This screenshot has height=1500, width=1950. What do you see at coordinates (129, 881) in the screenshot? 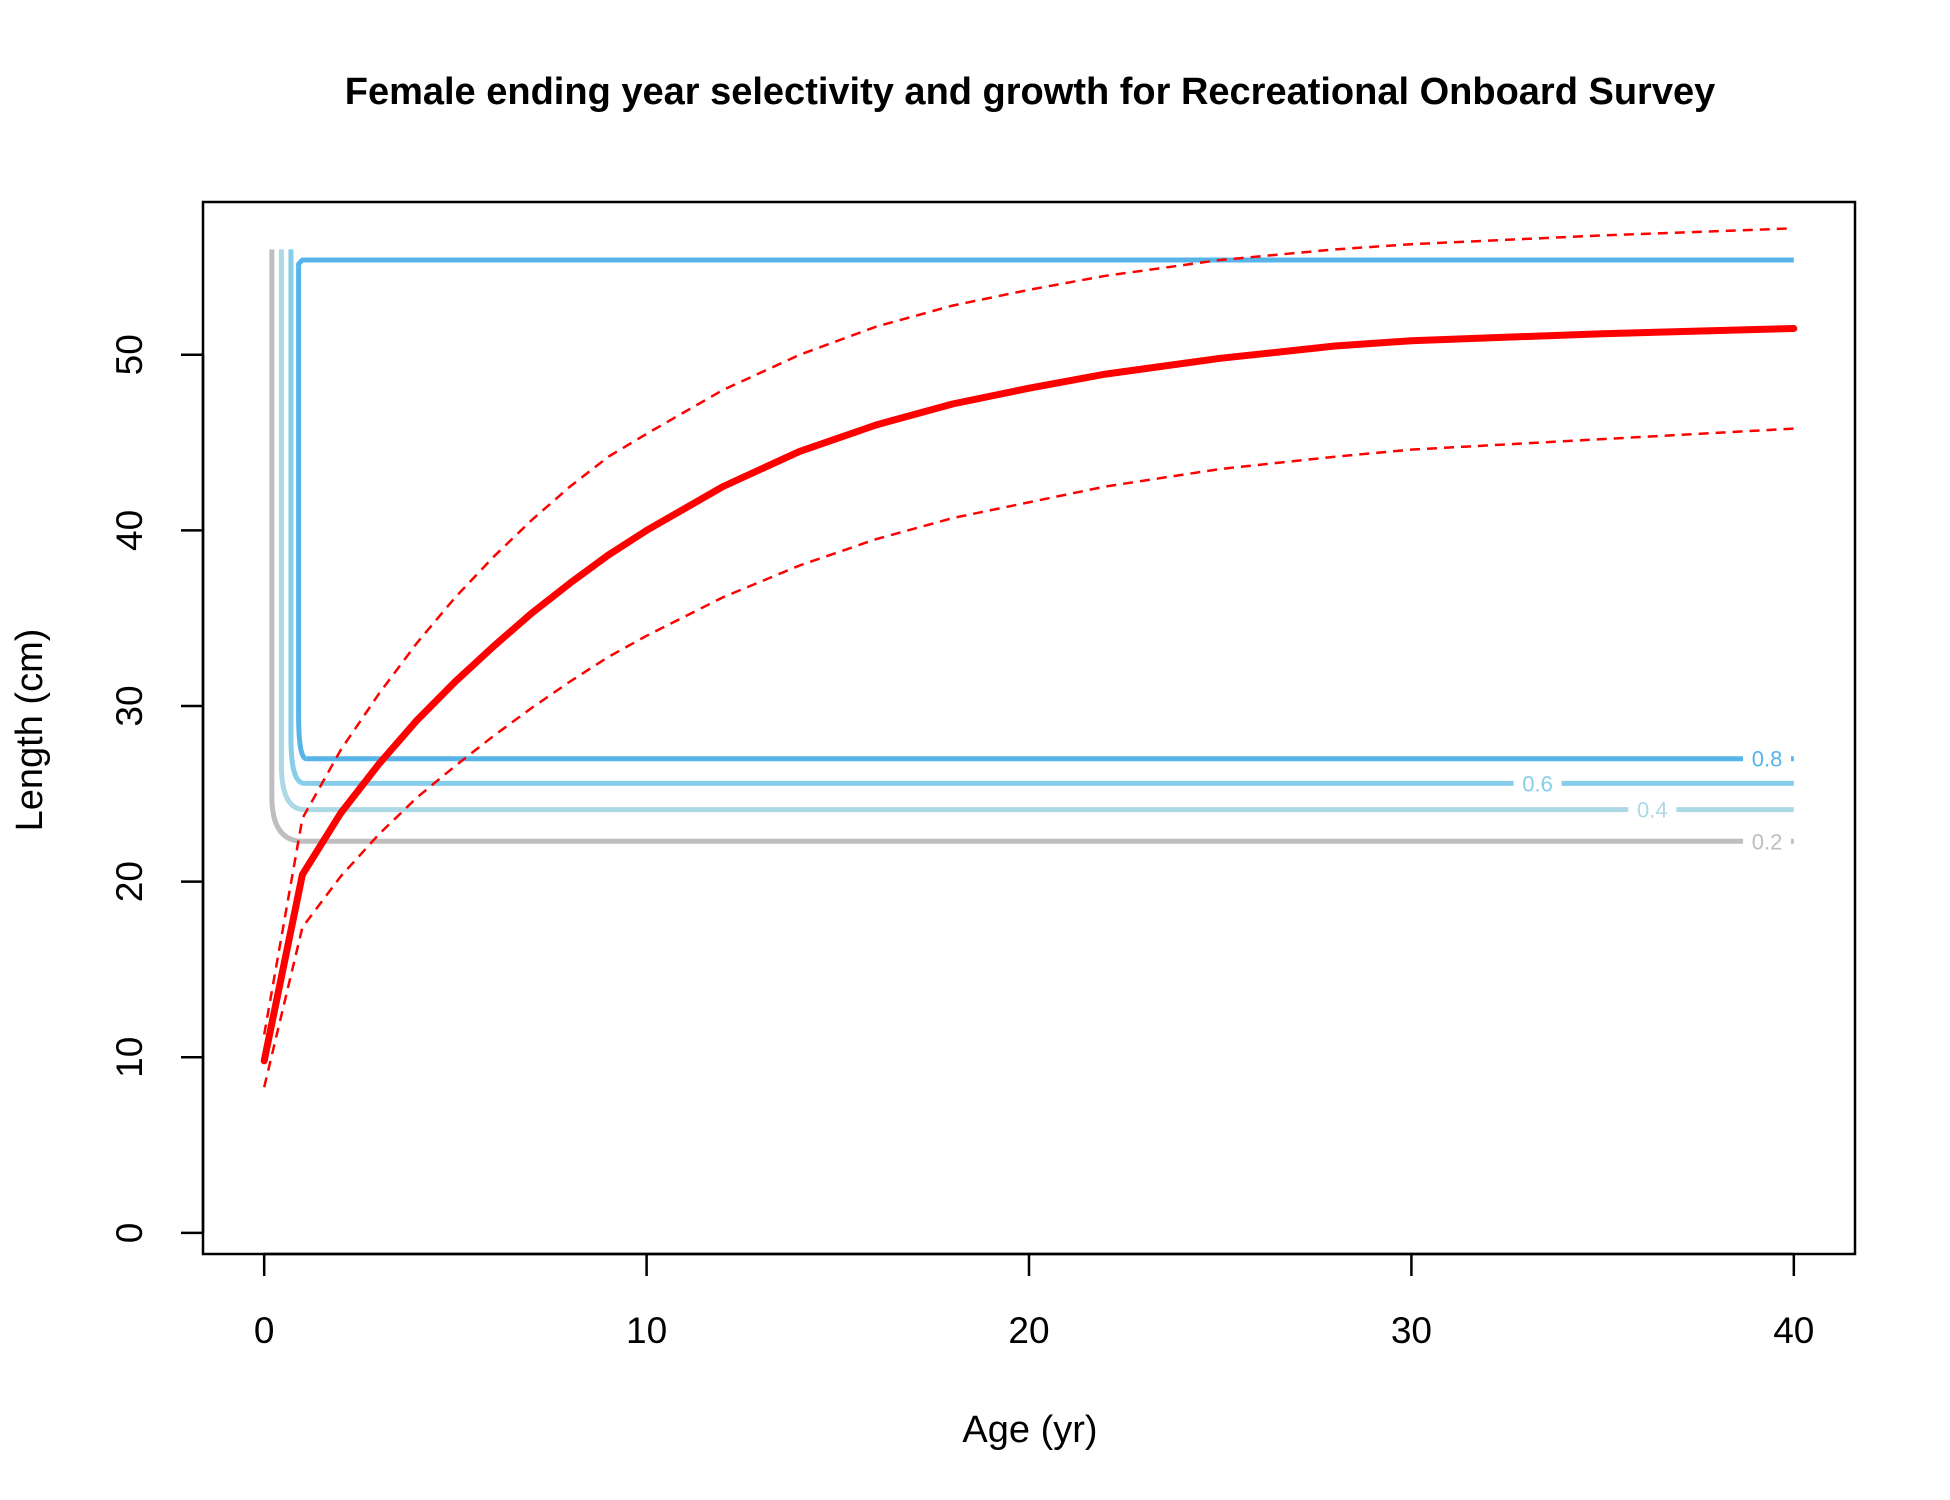
I see `y-tick-label-2: 20` at bounding box center [129, 881].